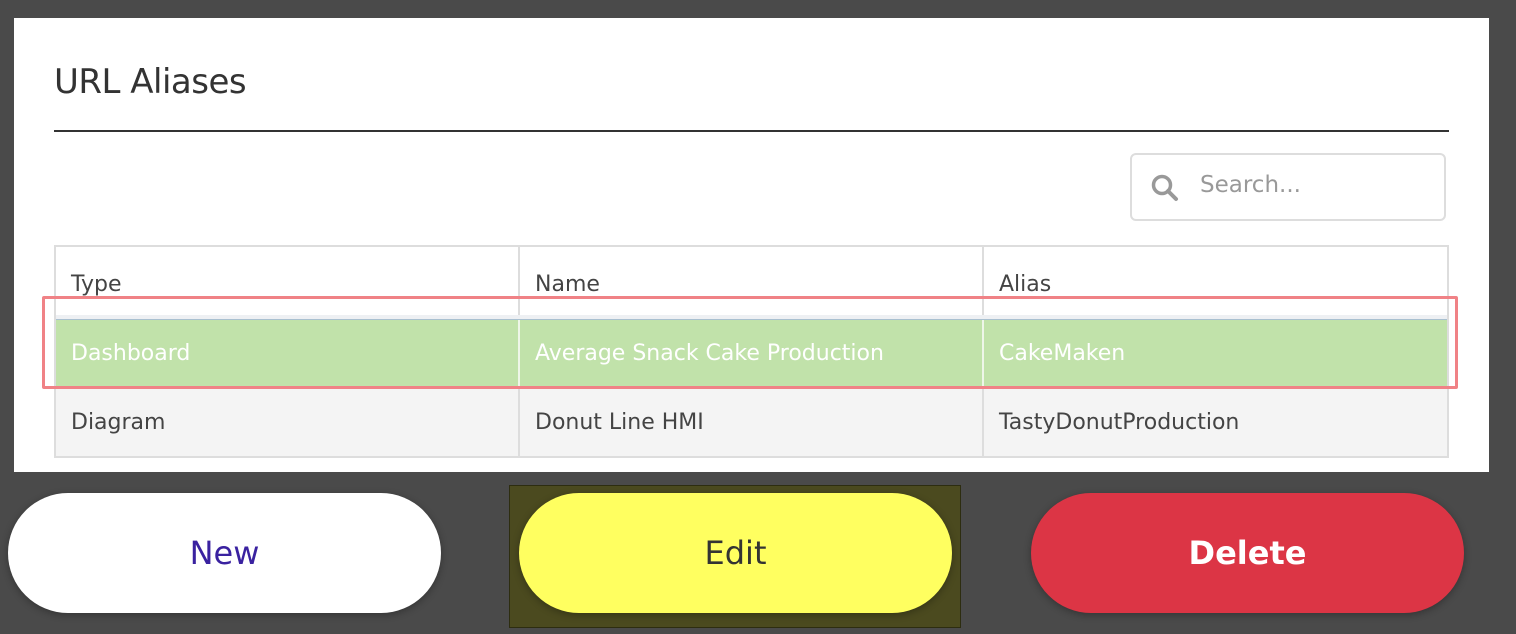 The image size is (1516, 634). Describe the element at coordinates (224, 553) in the screenshot. I see `new-button: New` at that location.